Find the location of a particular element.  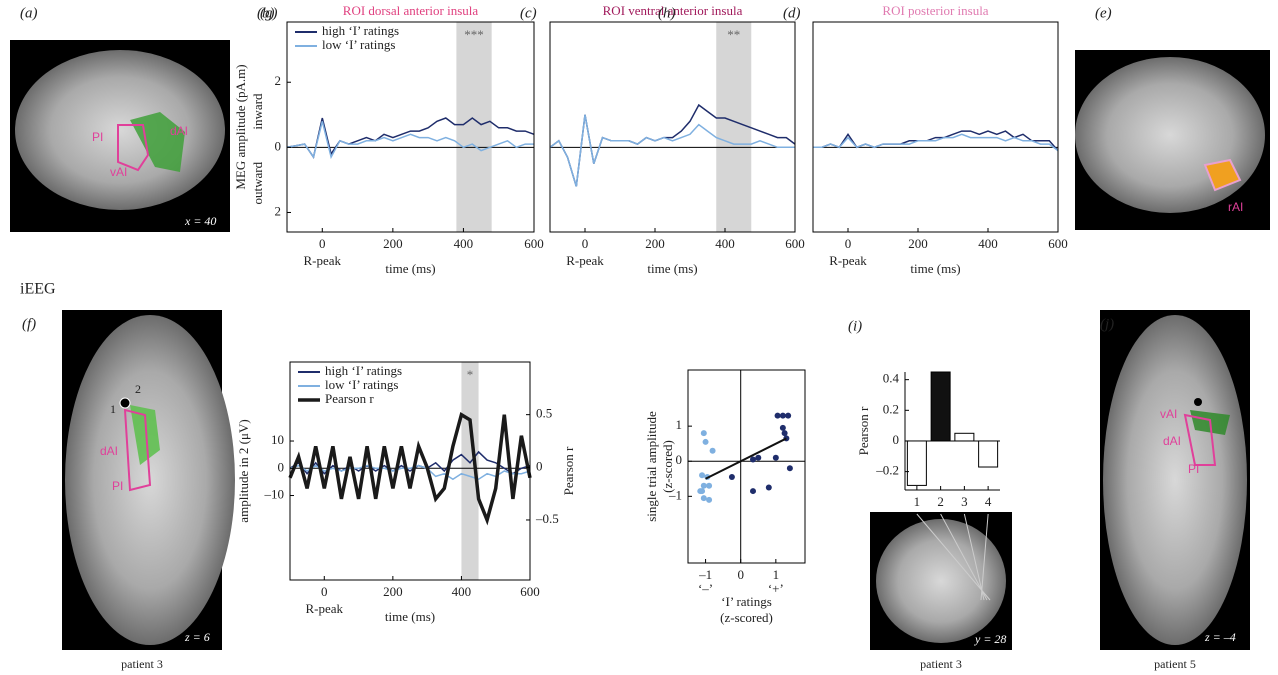

brain-image is located at coordinates (120, 130).